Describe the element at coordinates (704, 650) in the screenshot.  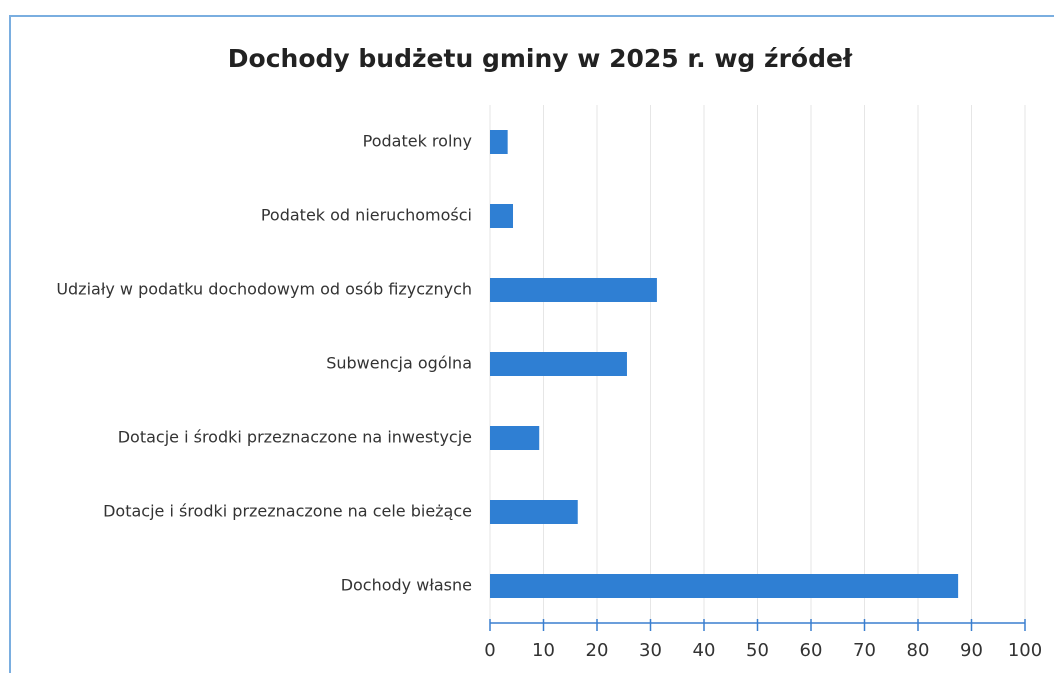
I see `x-tick-label: 40` at that location.